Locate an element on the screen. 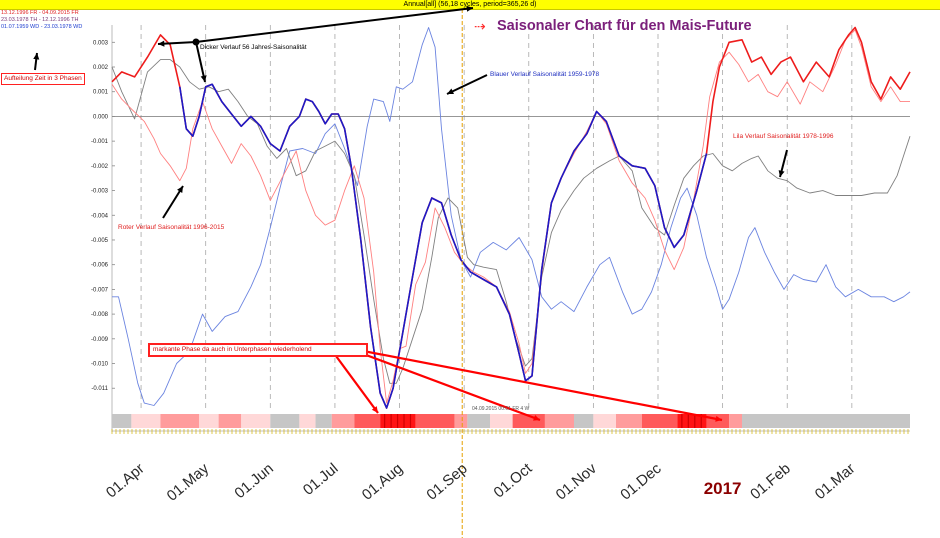 This screenshot has height=538, width=940. arrow-blue-annotation is located at coordinates (467, 84).